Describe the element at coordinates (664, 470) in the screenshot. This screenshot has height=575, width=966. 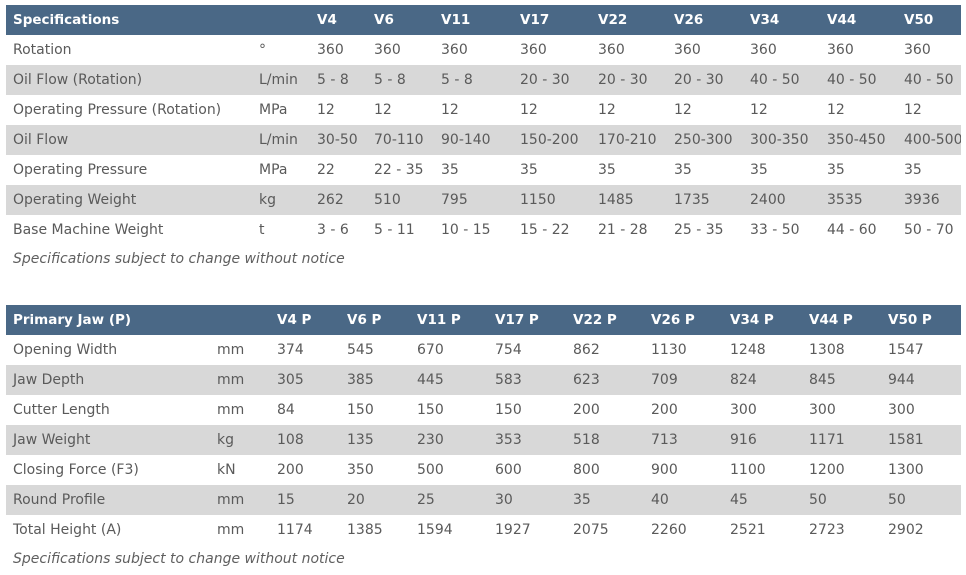
I see `value-cell: 900` at that location.